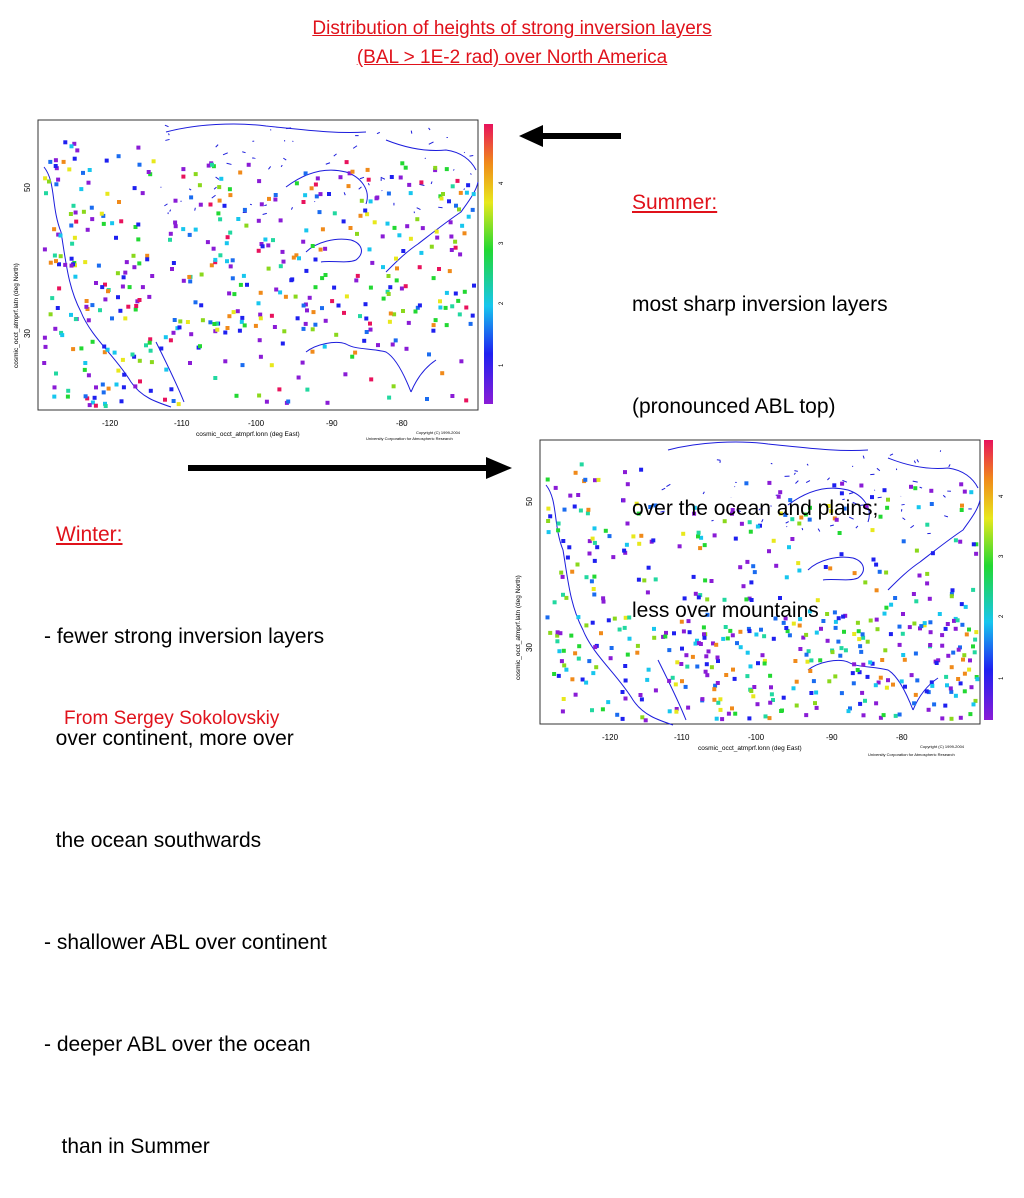 The height and width of the screenshot is (1198, 1024). What do you see at coordinates (27, 333) in the screenshot?
I see `summer-ytick-30: 30` at bounding box center [27, 333].